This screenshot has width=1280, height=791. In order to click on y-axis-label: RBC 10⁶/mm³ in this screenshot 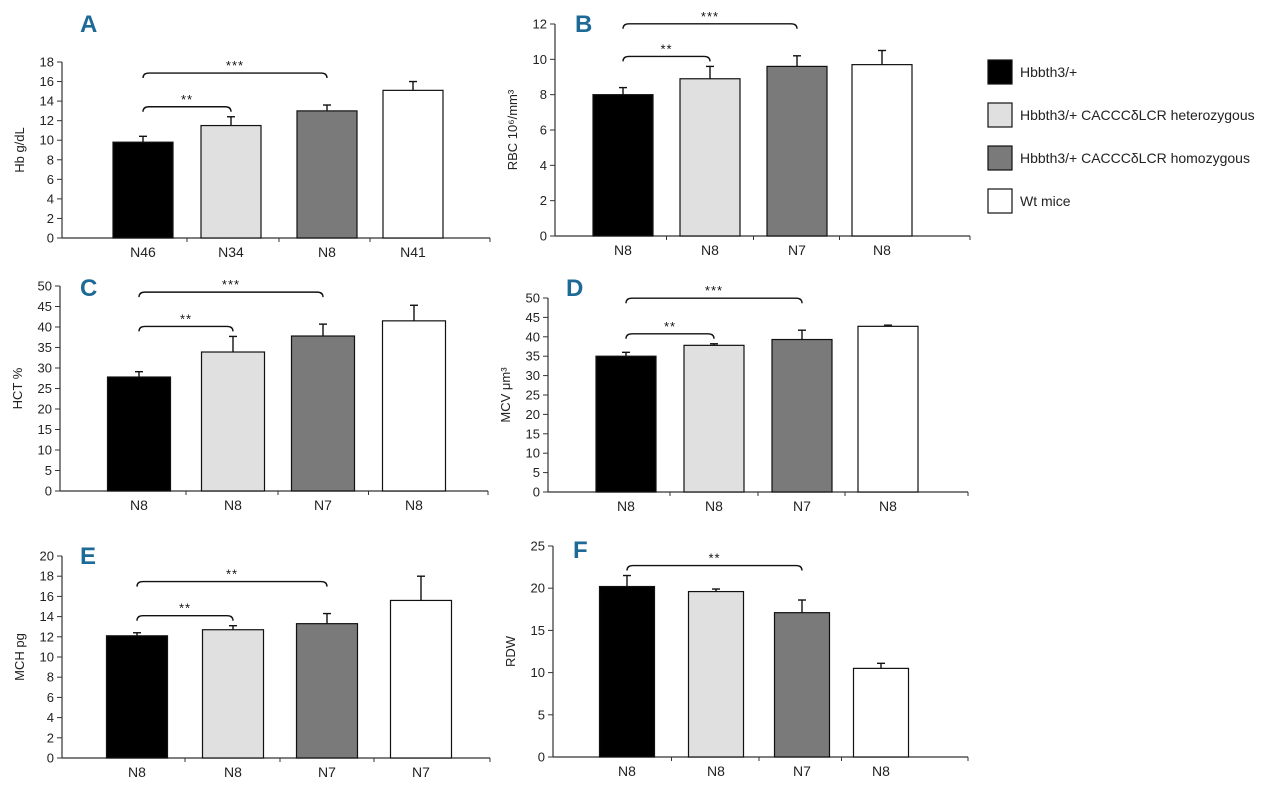, I will do `click(512, 129)`.